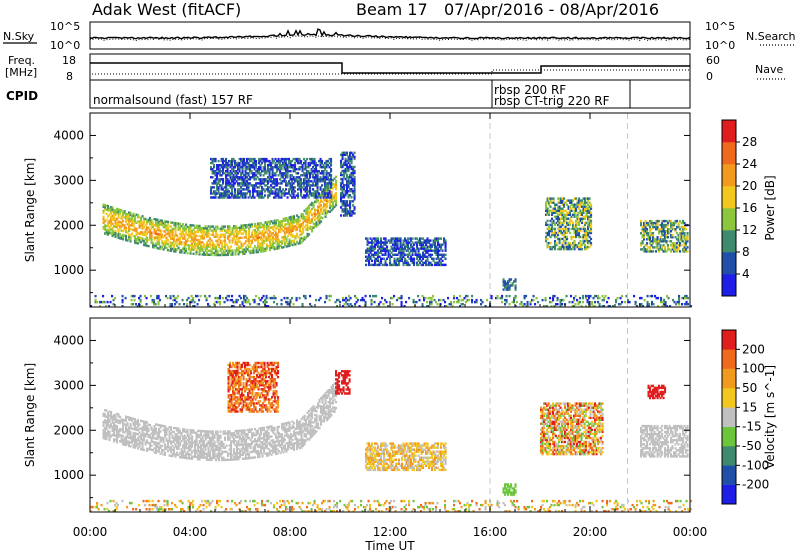  I want to click on nsky-label: N.Sky, so click(19, 36).